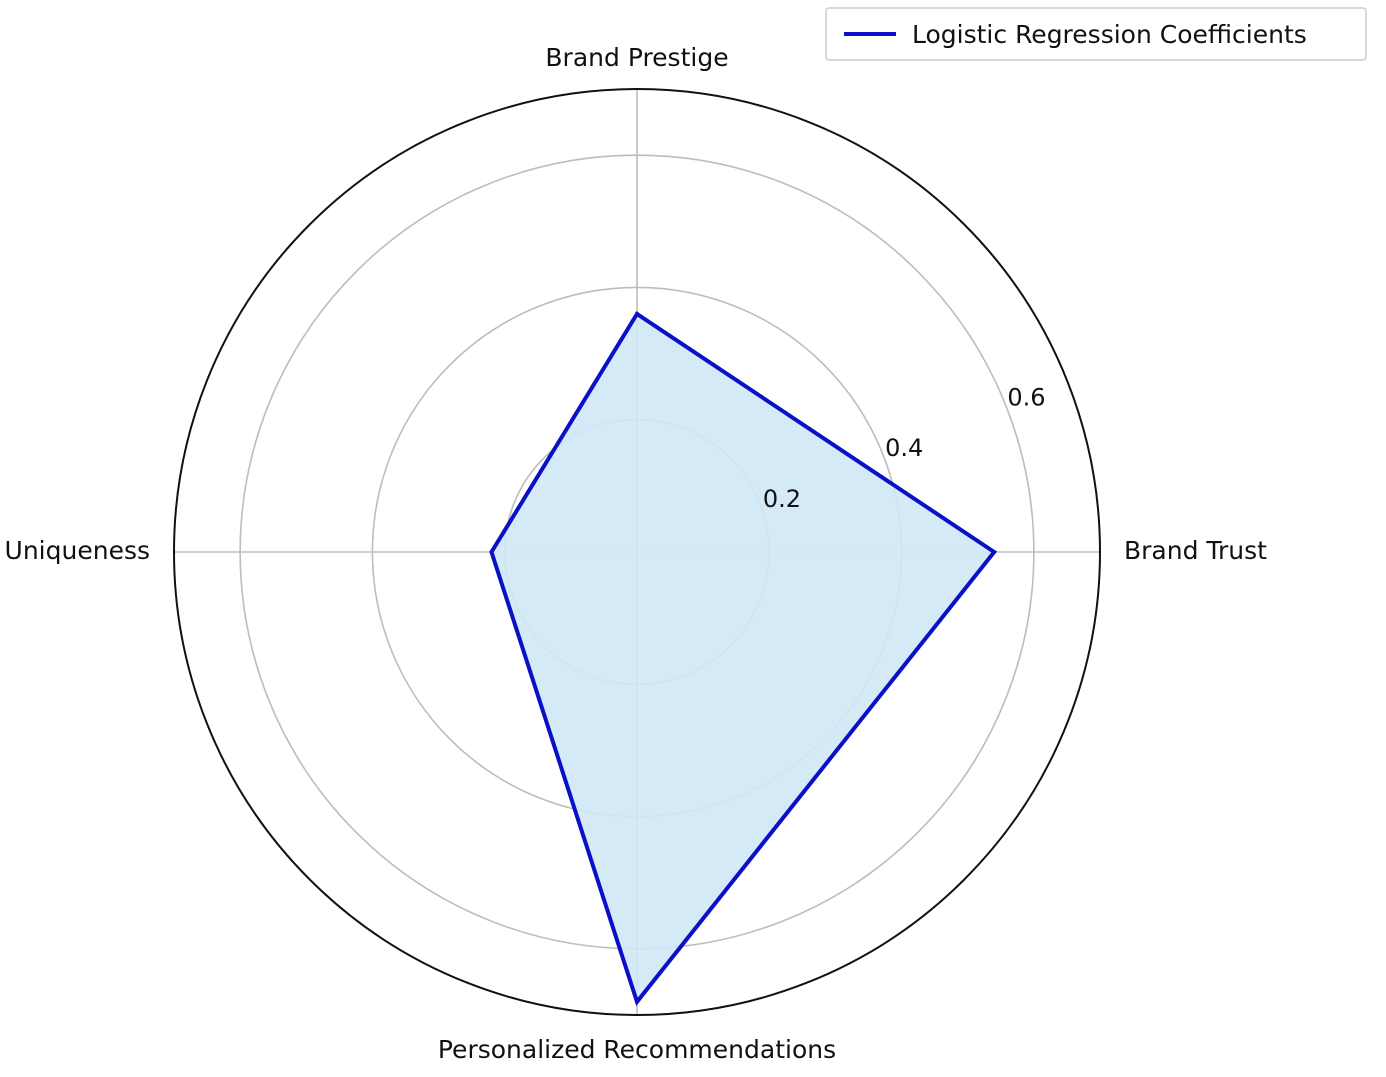 The image size is (1386, 1077). Describe the element at coordinates (637, 1049) in the screenshot. I see `category-label: Personalized Recommendations` at that location.